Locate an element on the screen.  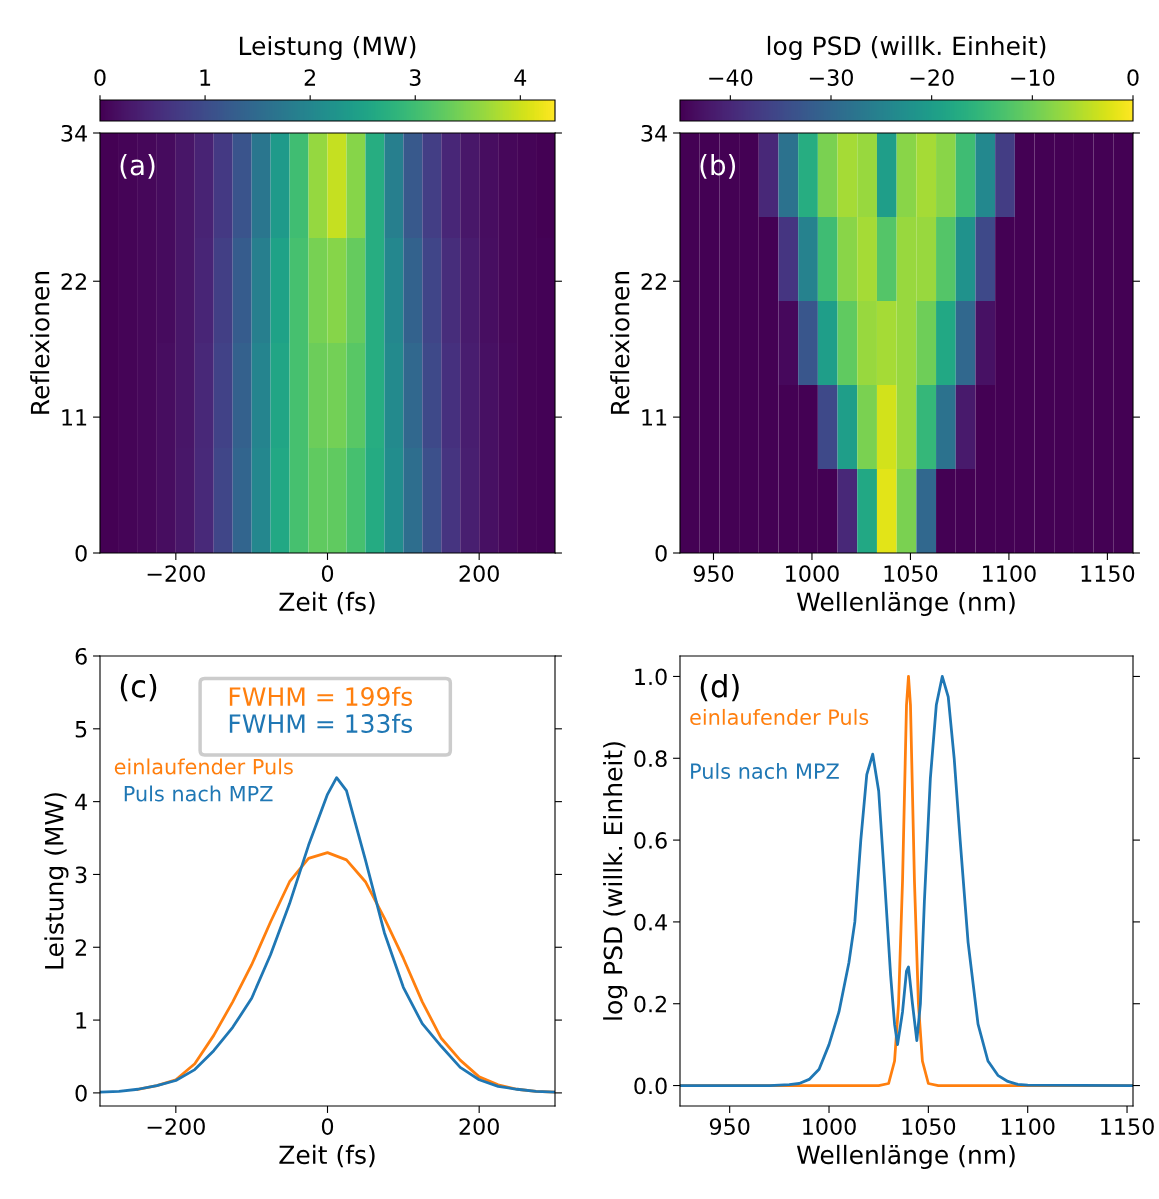
annotation: FWHM = 199fs is located at coordinates (321, 696).